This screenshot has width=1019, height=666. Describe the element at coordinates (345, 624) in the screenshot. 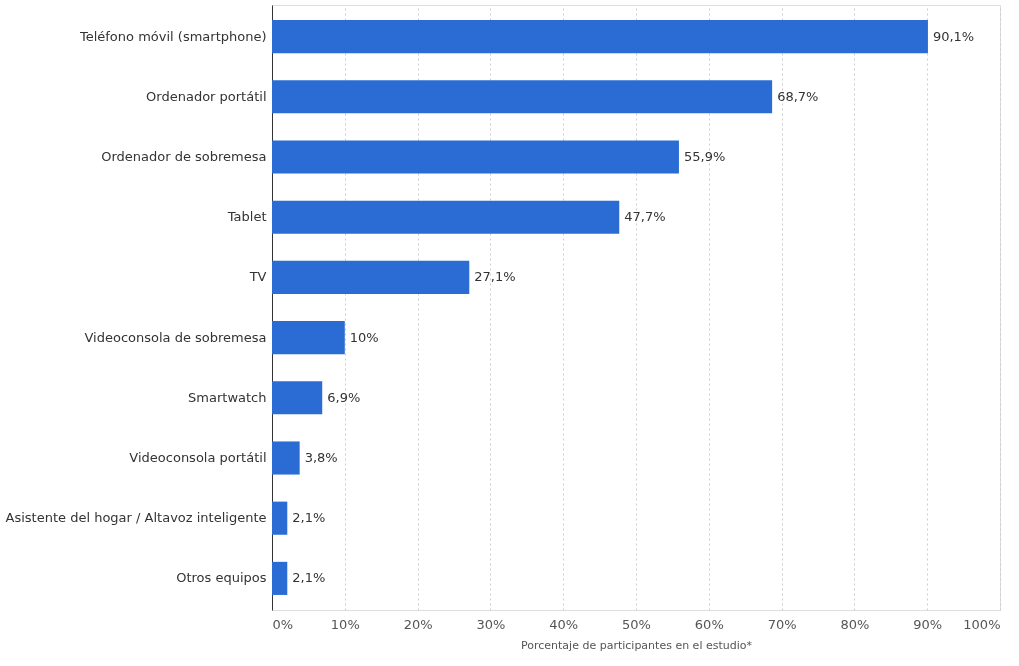

I see `x-tick-label: 10%` at that location.